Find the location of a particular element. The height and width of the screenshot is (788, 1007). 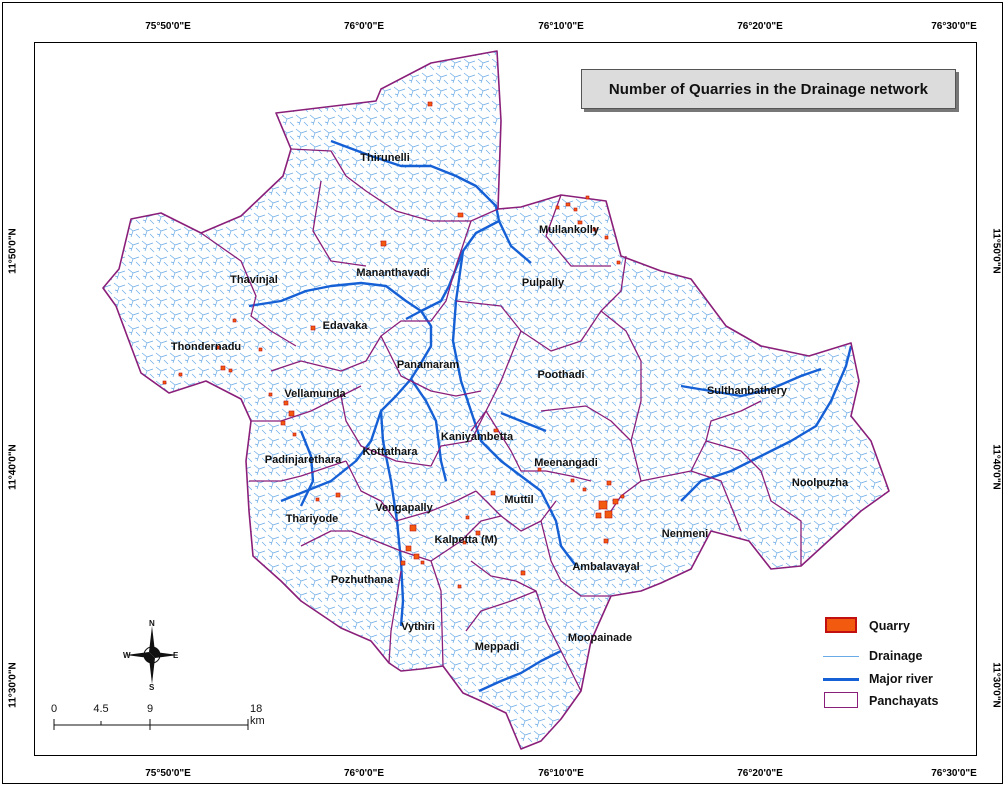

legend-major-river-label: Major river is located at coordinates (901, 679).